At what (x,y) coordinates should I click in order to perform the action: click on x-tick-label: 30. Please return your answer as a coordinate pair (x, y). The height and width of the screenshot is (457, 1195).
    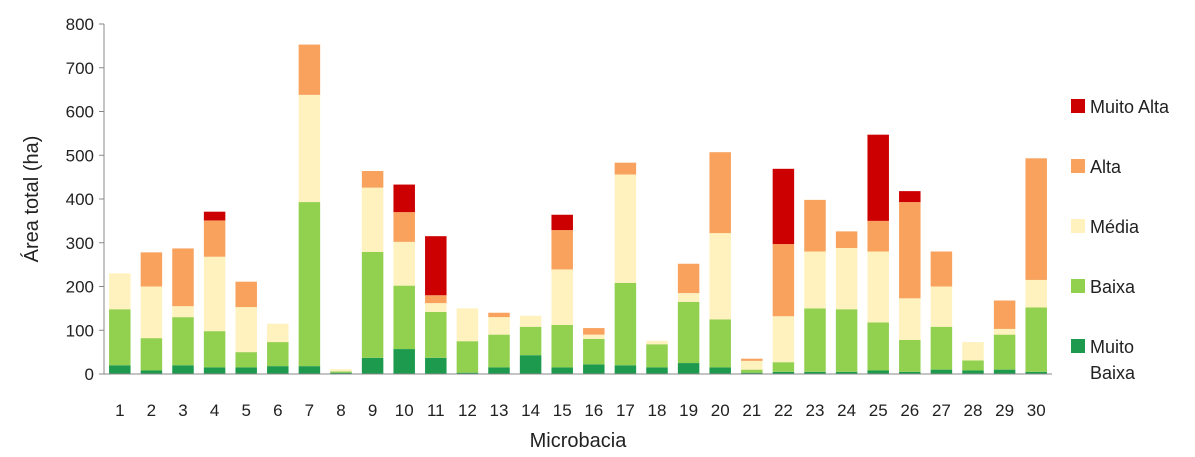
    Looking at the image, I should click on (1036, 410).